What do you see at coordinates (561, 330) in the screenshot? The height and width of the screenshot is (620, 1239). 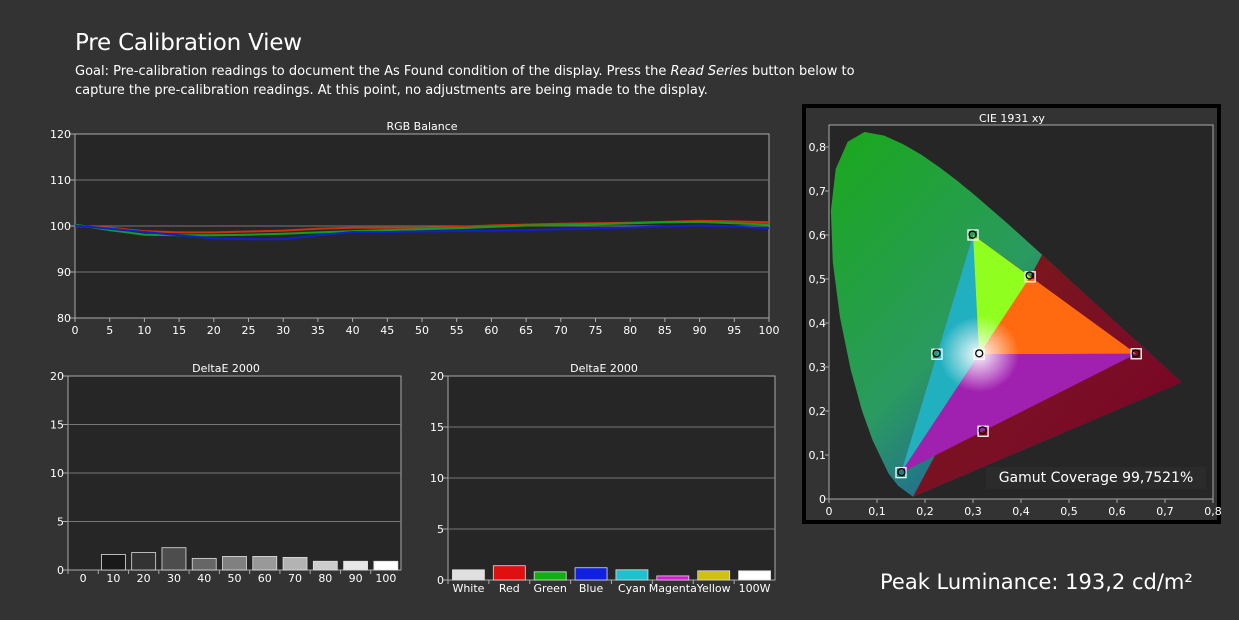 I see `rgb-x-tick-label: 70` at bounding box center [561, 330].